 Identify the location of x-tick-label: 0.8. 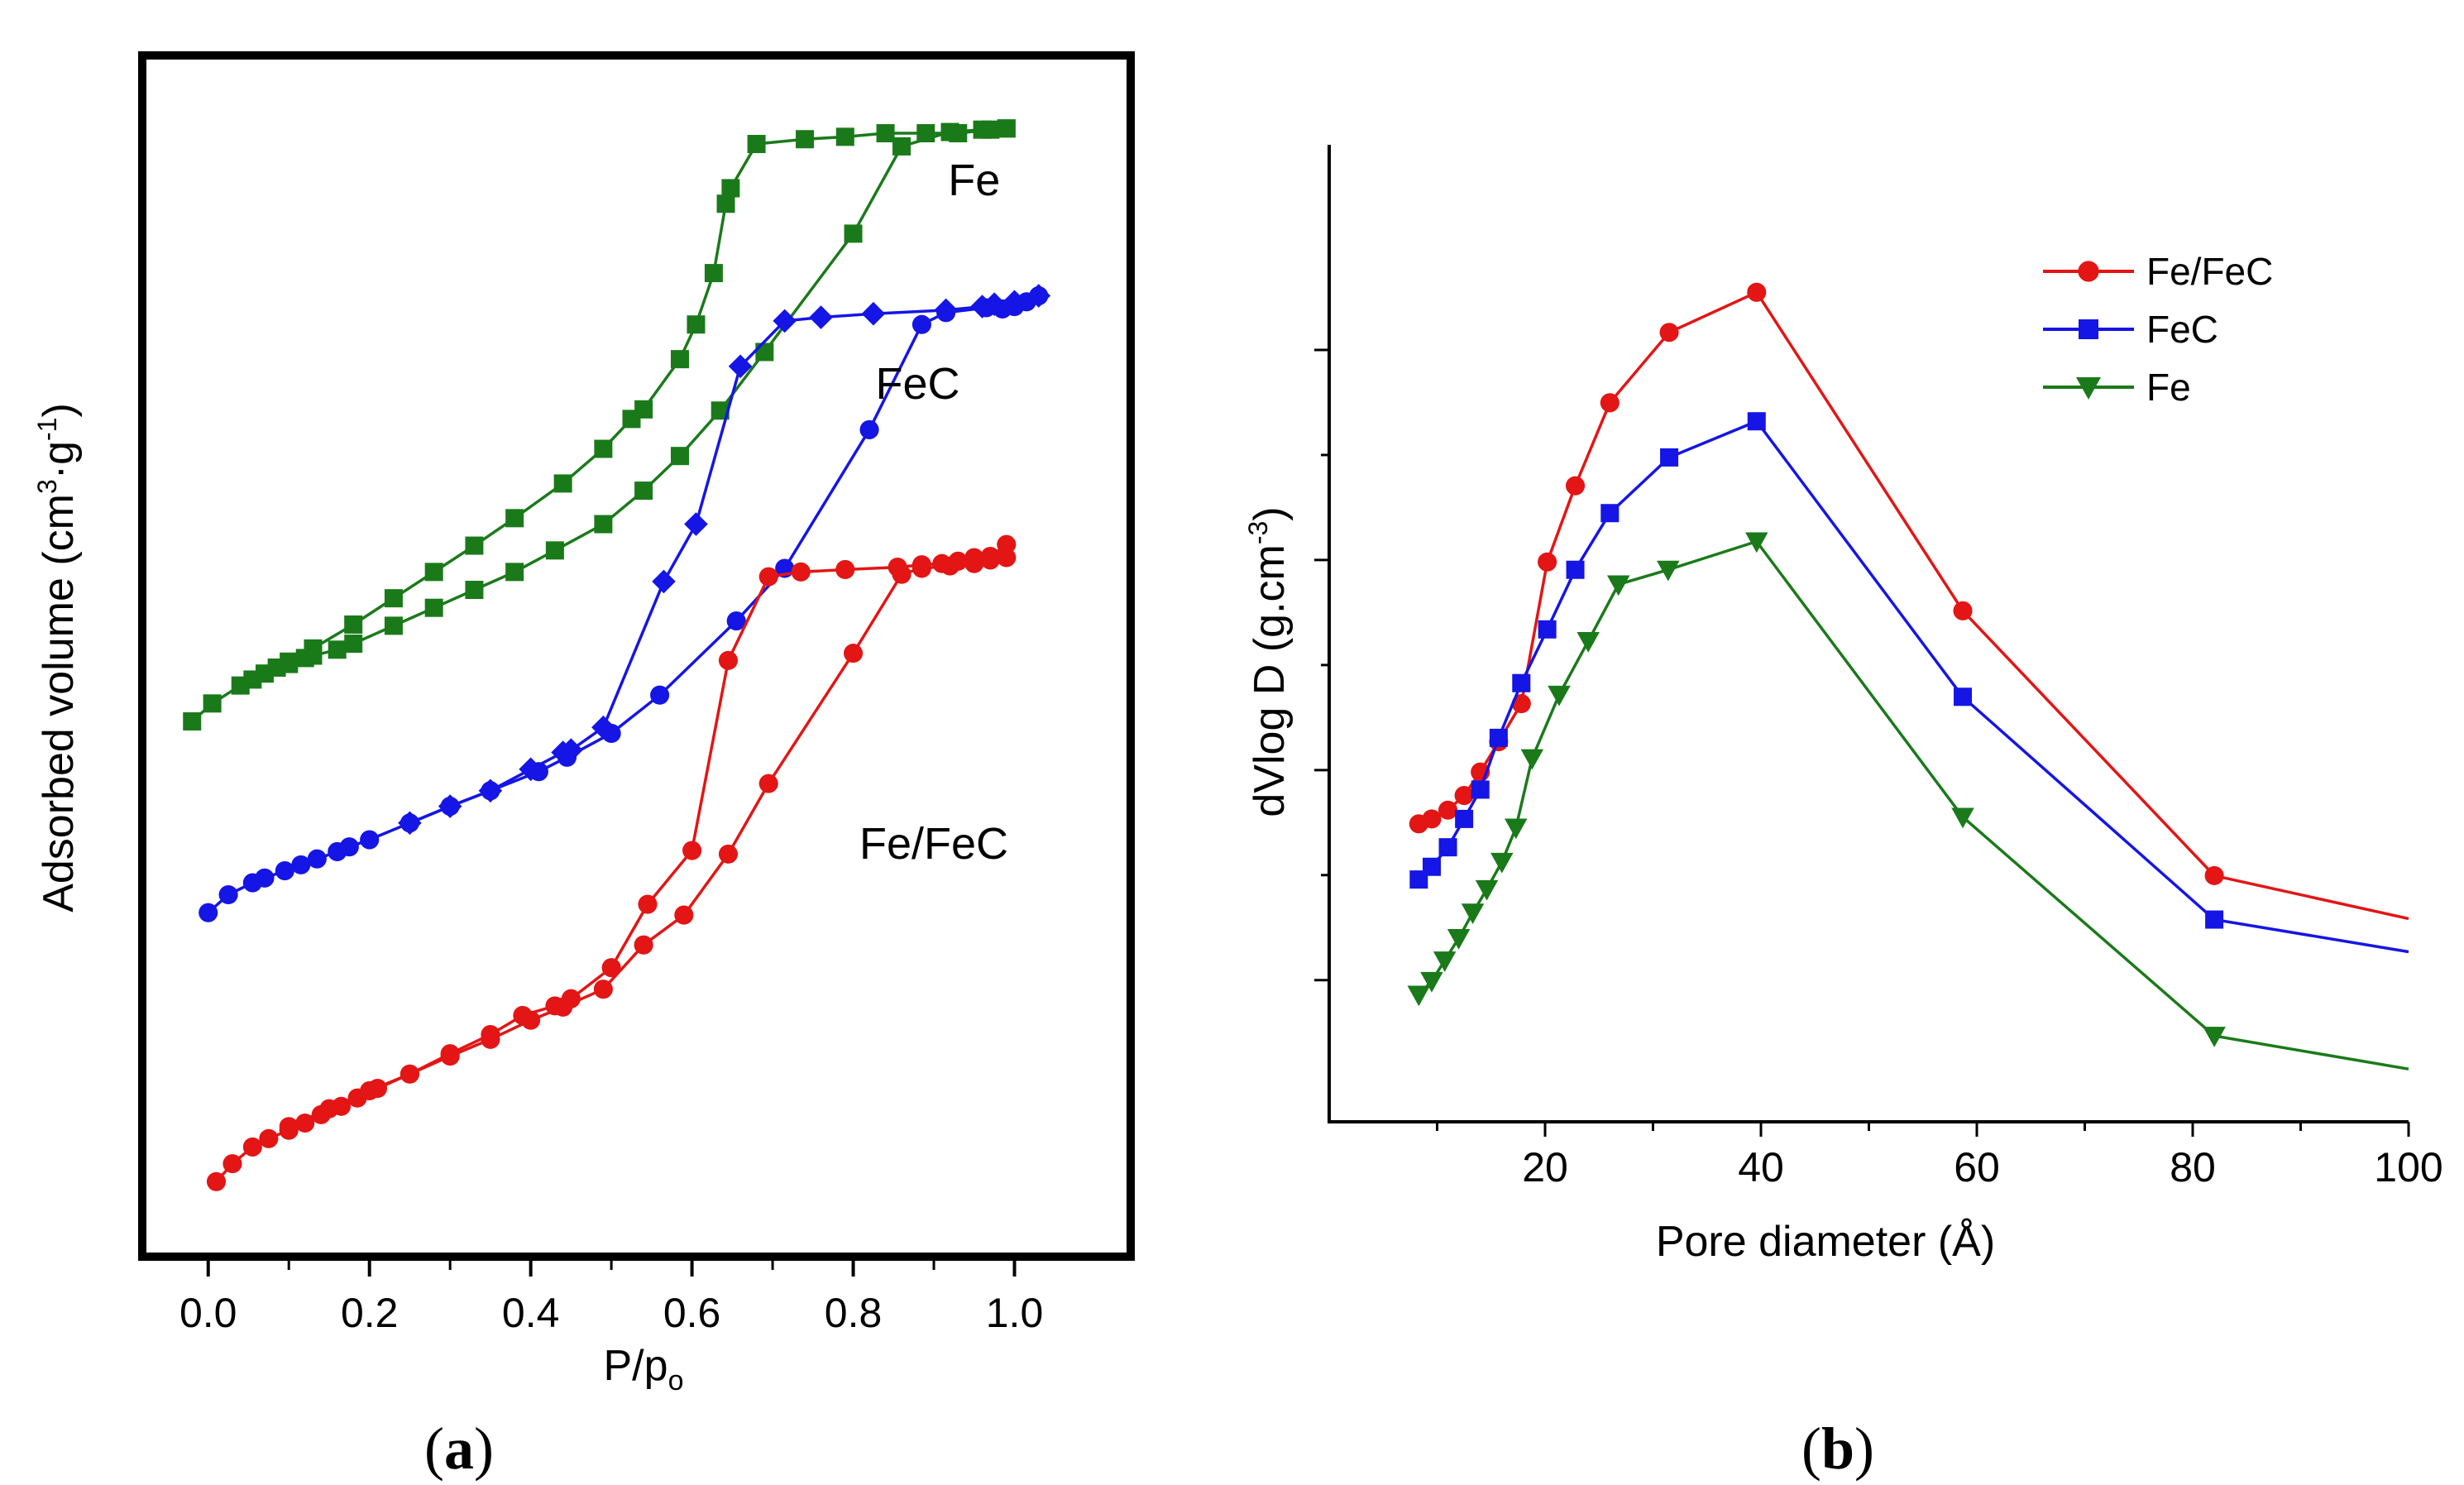
(854, 1313).